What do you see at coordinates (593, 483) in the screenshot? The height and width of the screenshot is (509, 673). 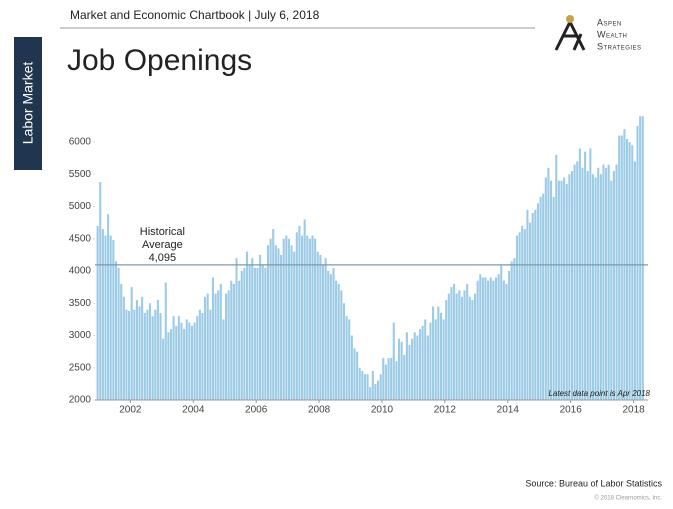 I see `source: Source: Bureau of Labor Statistics` at bounding box center [593, 483].